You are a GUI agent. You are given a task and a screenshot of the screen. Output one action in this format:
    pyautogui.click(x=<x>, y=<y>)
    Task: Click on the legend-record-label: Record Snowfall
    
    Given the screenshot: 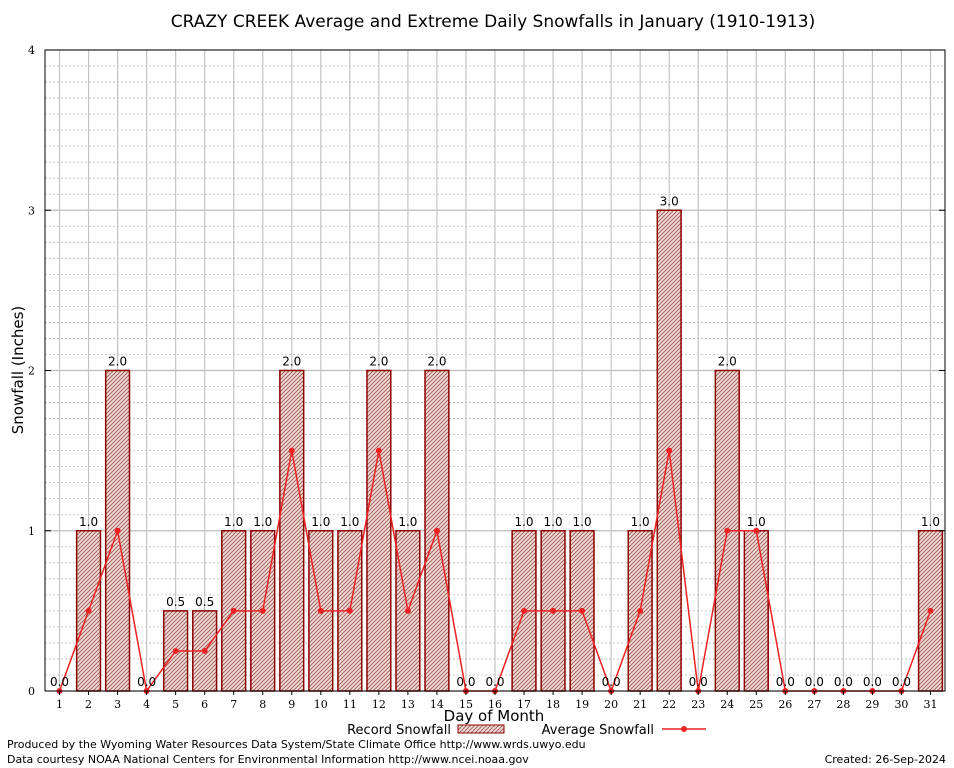 What is the action you would take?
    pyautogui.click(x=399, y=730)
    